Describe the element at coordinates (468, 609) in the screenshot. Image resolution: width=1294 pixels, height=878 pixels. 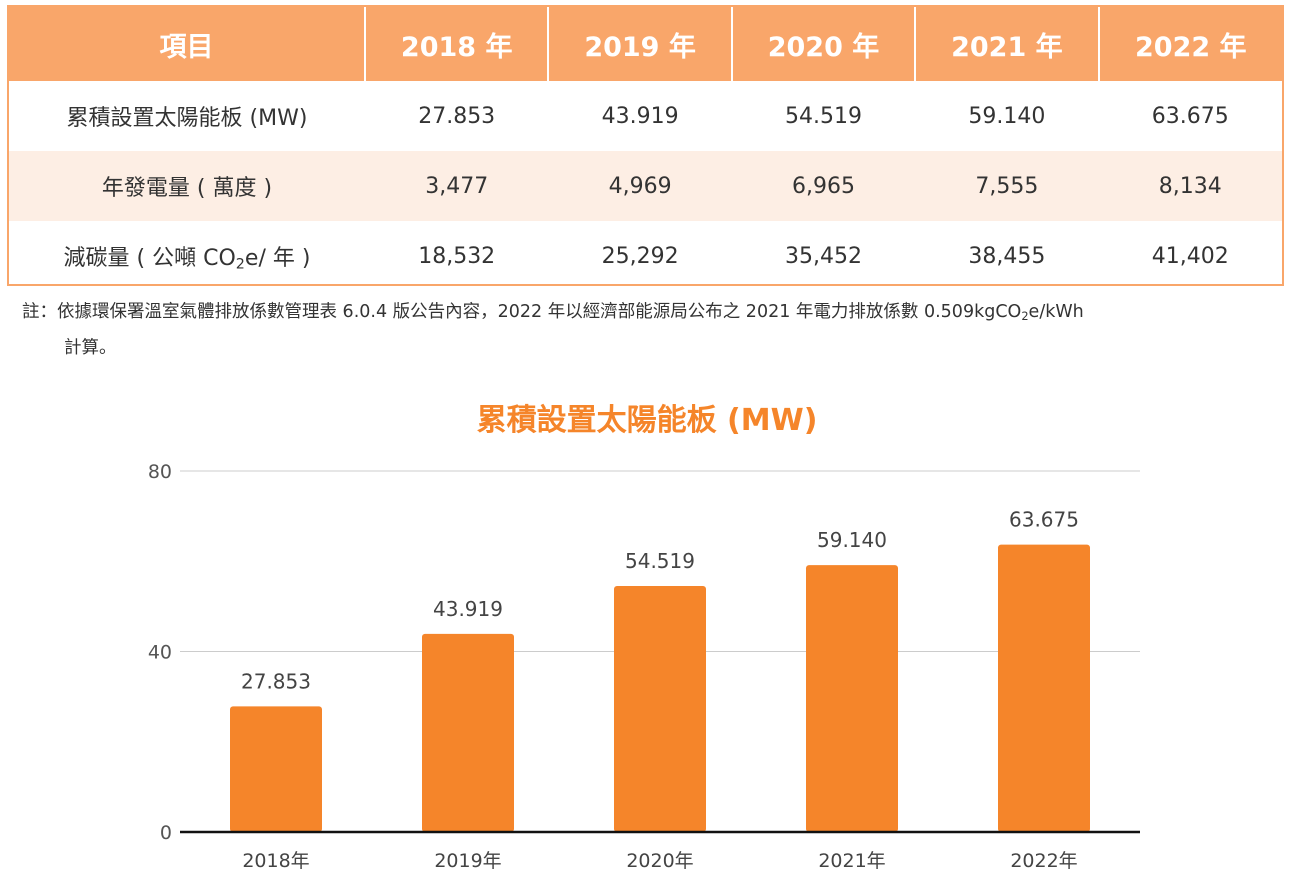
I see `data-label: 43.919` at that location.